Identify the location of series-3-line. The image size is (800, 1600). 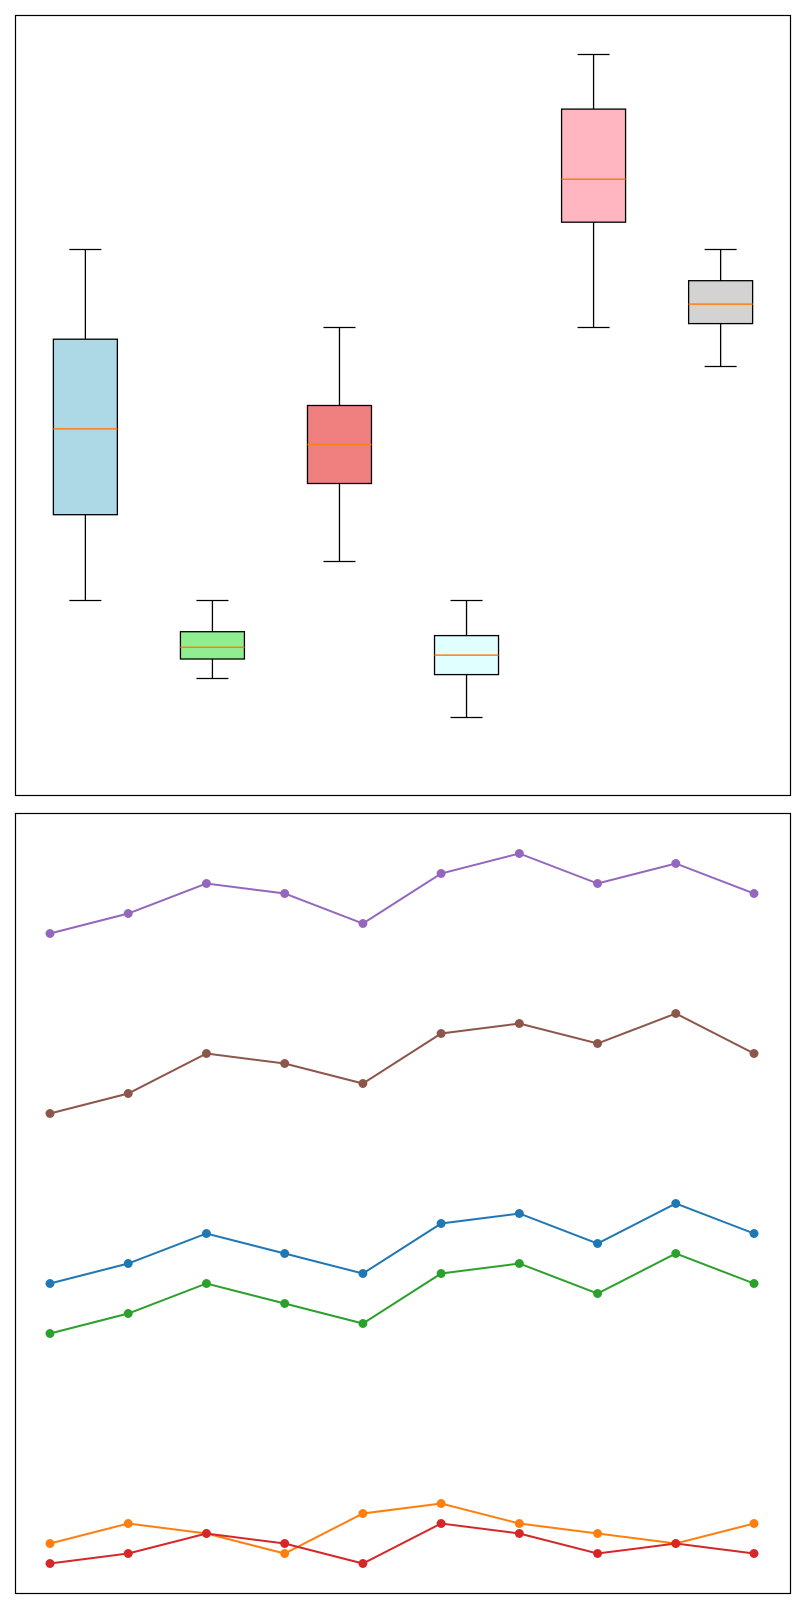
(402, 1243).